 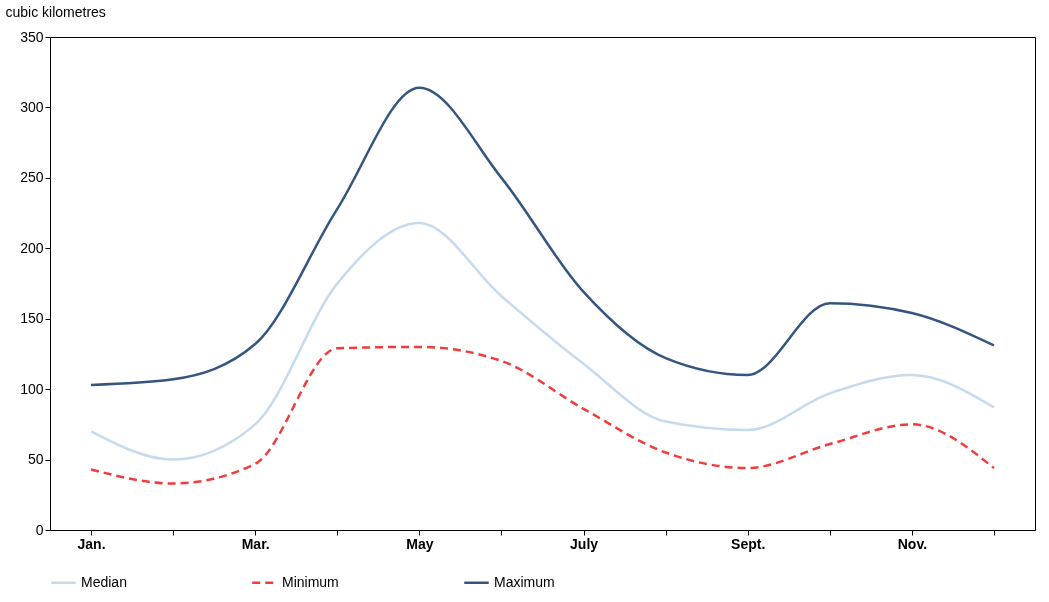 What do you see at coordinates (35, 459) in the screenshot?
I see `y-tick-label: 50` at bounding box center [35, 459].